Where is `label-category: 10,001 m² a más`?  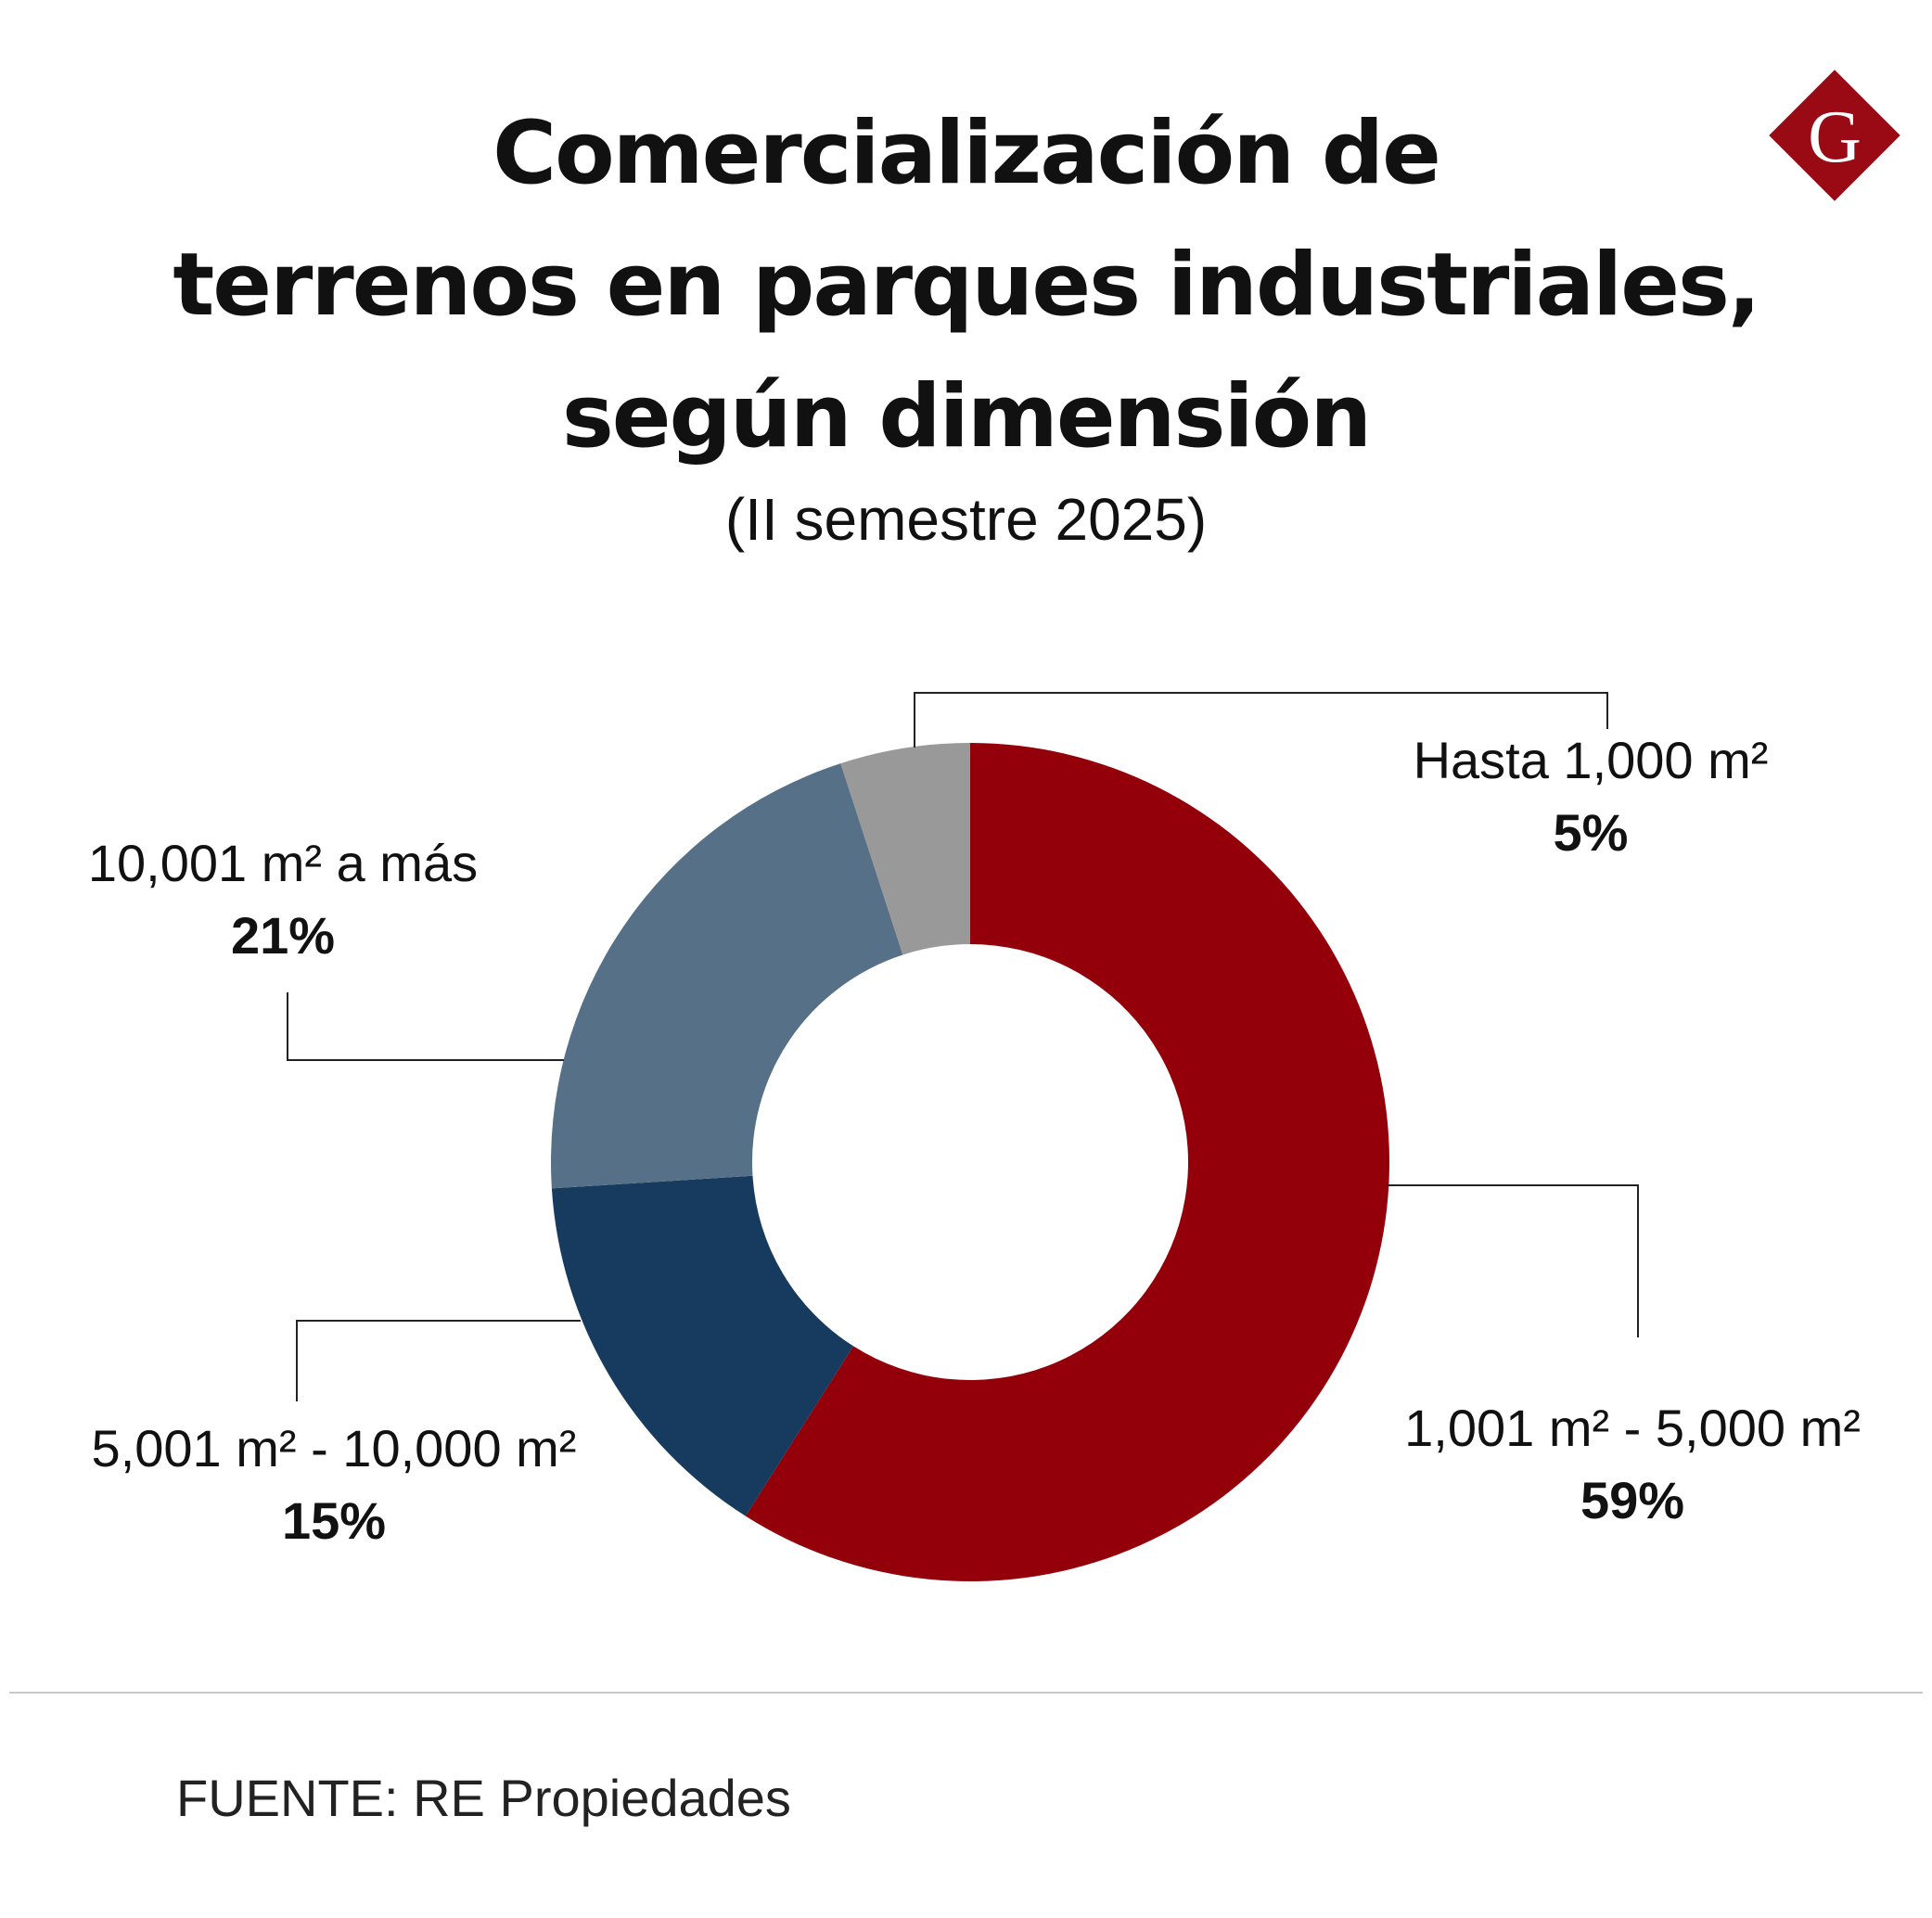 label-category: 10,001 m² a más is located at coordinates (283, 863).